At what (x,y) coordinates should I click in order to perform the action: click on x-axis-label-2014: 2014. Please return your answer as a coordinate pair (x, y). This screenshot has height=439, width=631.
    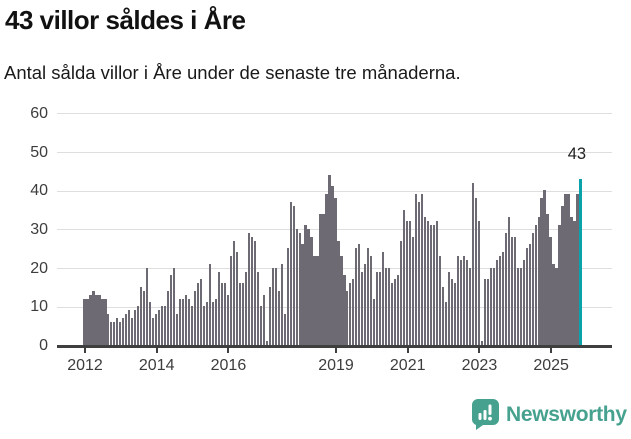
    Looking at the image, I should click on (156, 365).